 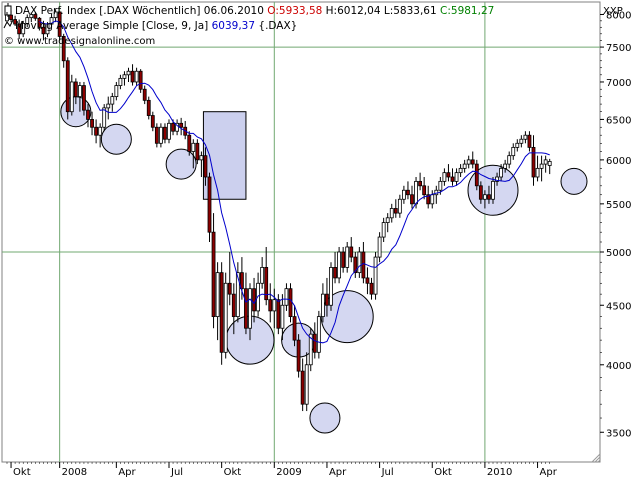 I want to click on x-tick-label: Okt, so click(x=22, y=472).